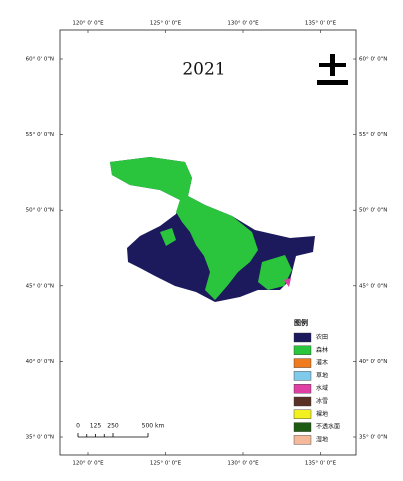  Describe the element at coordinates (322, 350) in the screenshot. I see `legend-label: 森林` at that location.